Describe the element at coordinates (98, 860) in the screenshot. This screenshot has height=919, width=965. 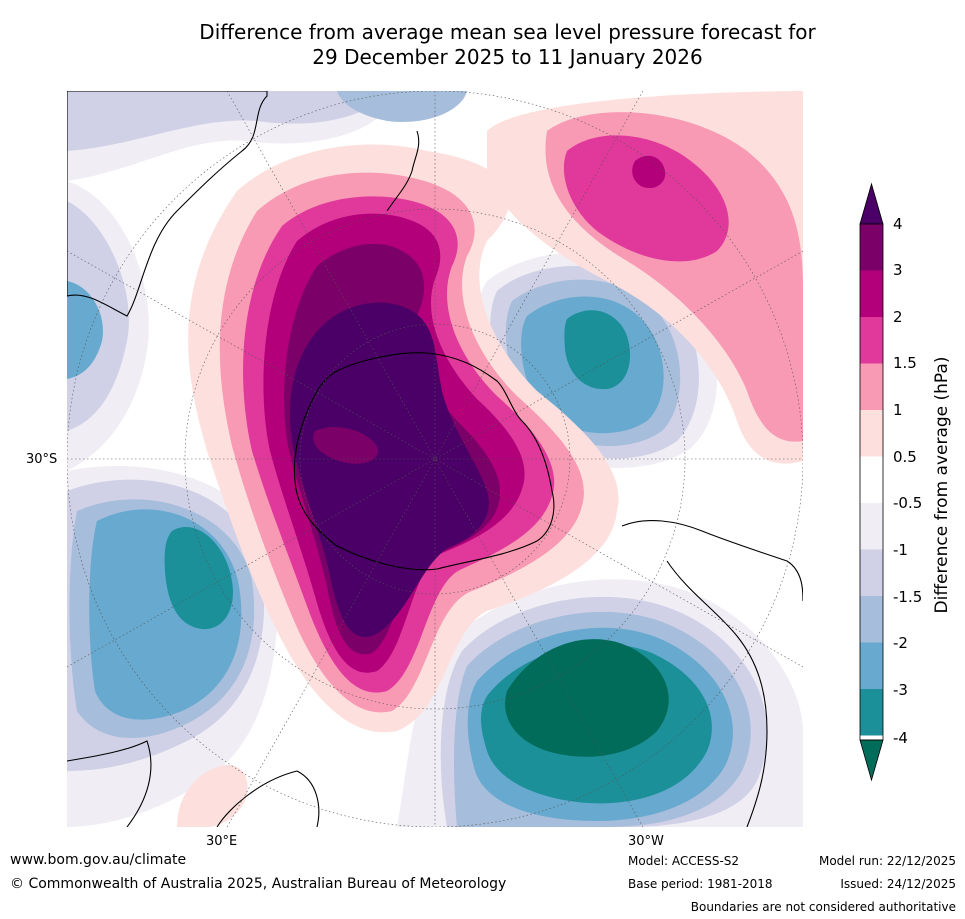
I see `website-link: www.bom.gov.au/climate` at that location.